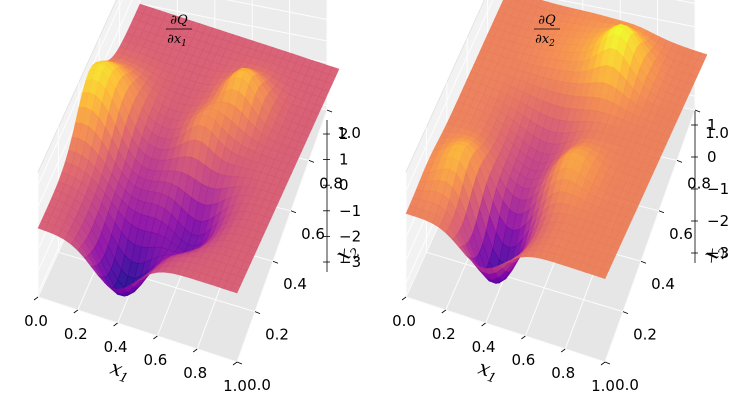 The width and height of the screenshot is (745, 412). I want to click on y-axis: 0.00.20.40.60.81.0x2, so click(667, 251).